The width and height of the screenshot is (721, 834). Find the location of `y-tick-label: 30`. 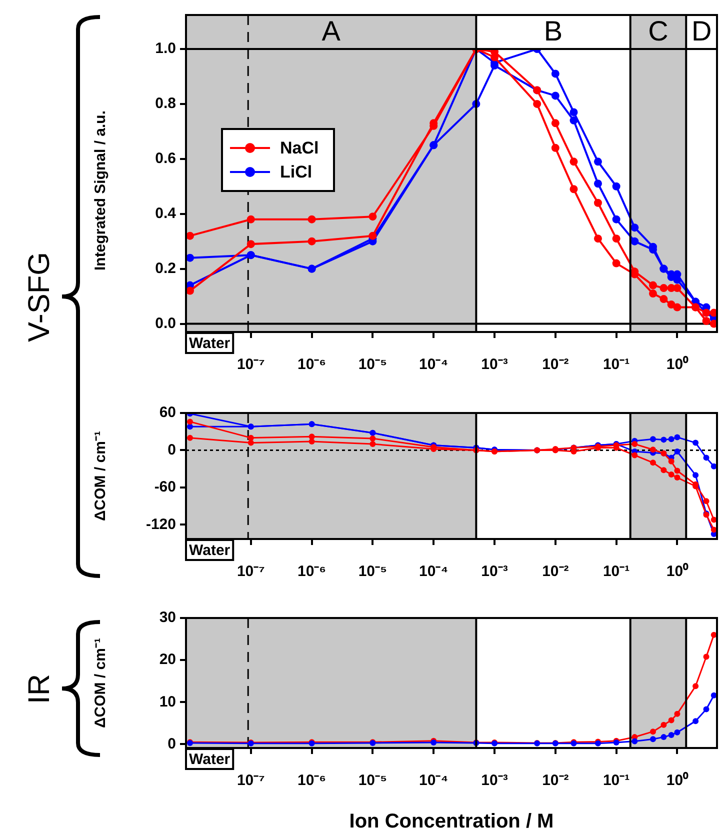

y-tick-label: 30 is located at coordinates (167, 617).